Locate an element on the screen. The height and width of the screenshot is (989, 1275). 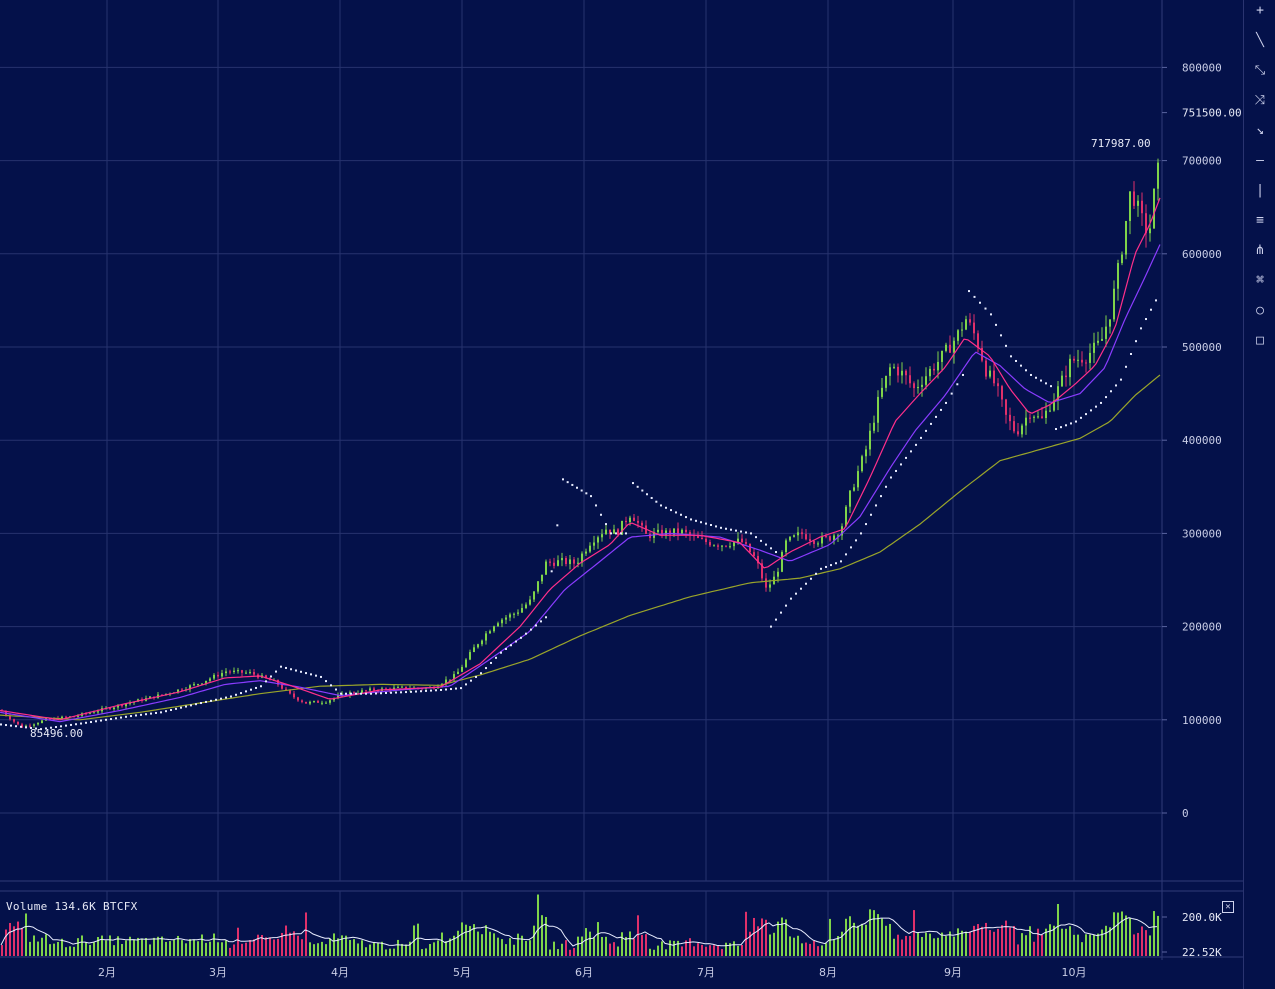
trend-line-tool-icon: ╲ is located at coordinates (1260, 40).